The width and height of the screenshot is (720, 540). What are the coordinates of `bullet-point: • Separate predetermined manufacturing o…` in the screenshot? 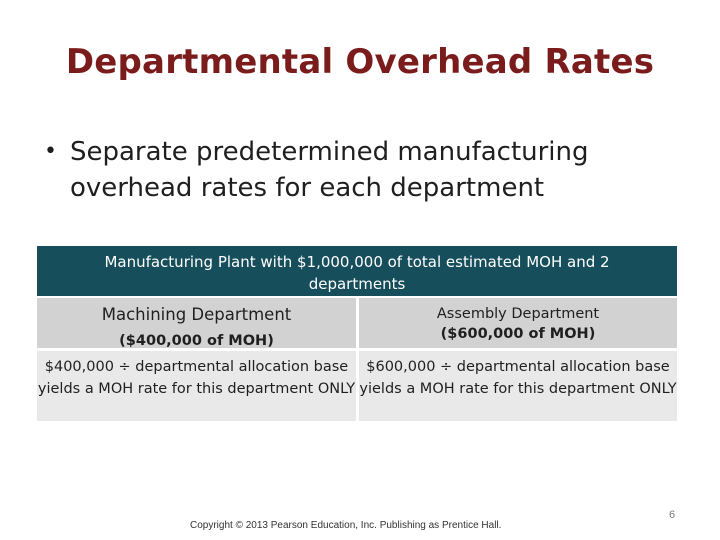 It's located at (354, 170).